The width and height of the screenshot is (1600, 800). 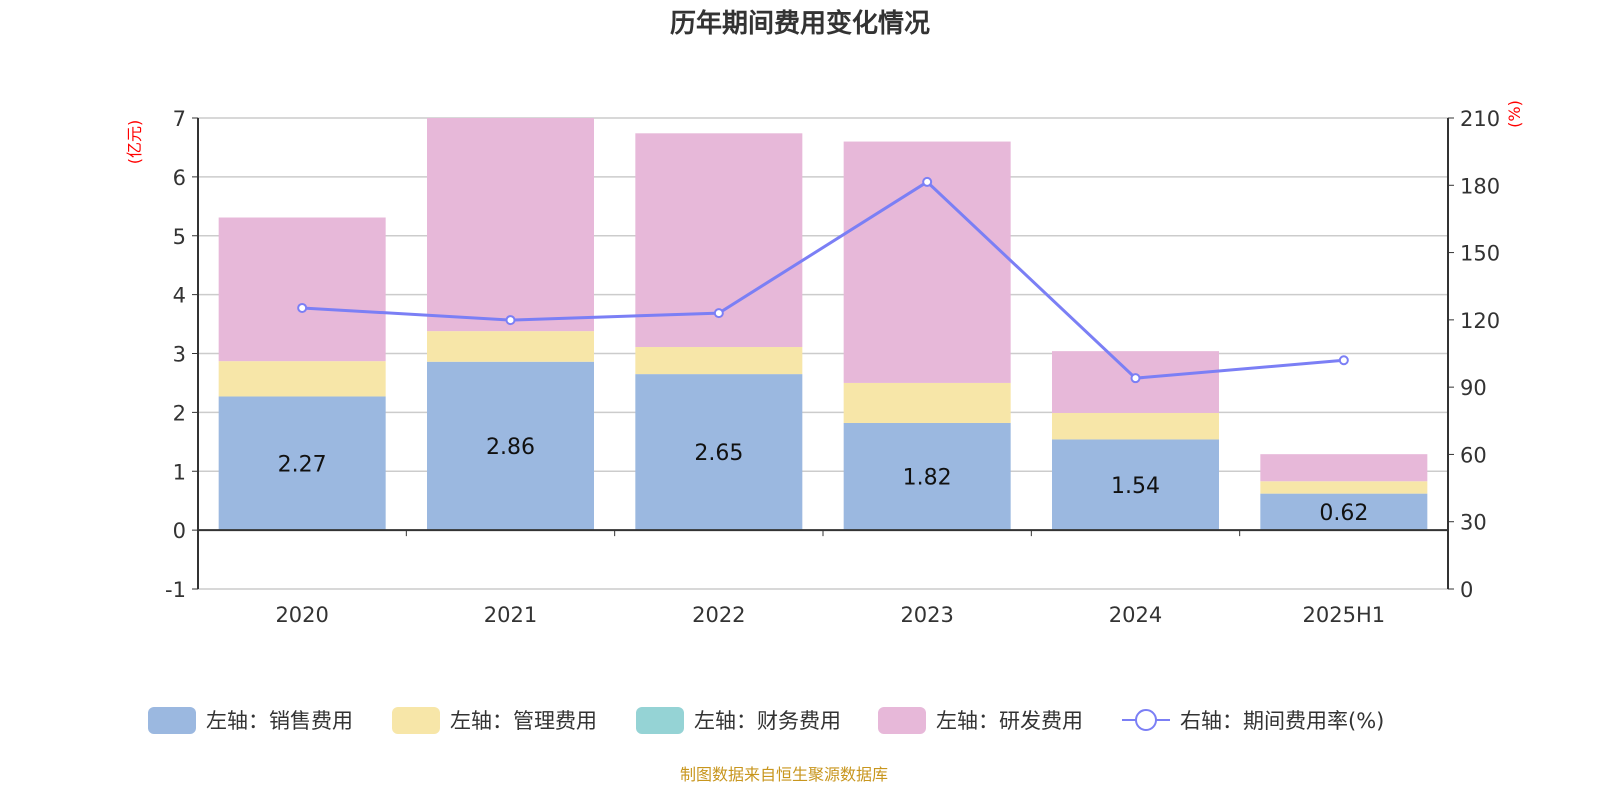 I want to click on rate-point-2024, so click(x=1135, y=378).